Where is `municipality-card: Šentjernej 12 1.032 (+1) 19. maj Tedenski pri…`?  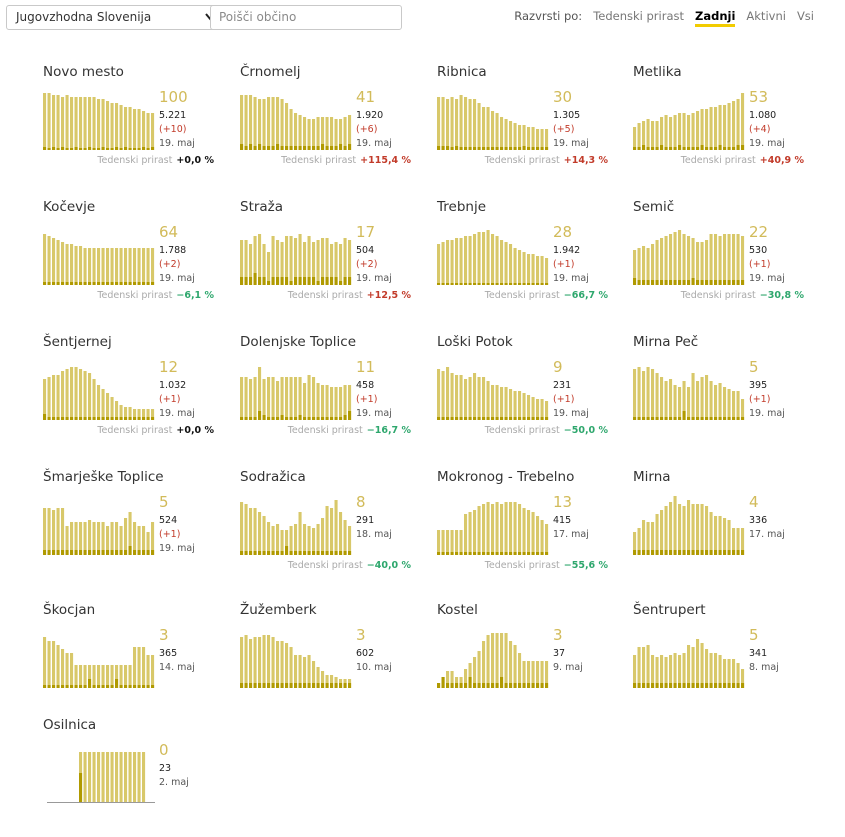 municipality-card: Šentjernej 12 1.032 (+1) 19. maj Tedenski pri… is located at coordinates (128, 394).